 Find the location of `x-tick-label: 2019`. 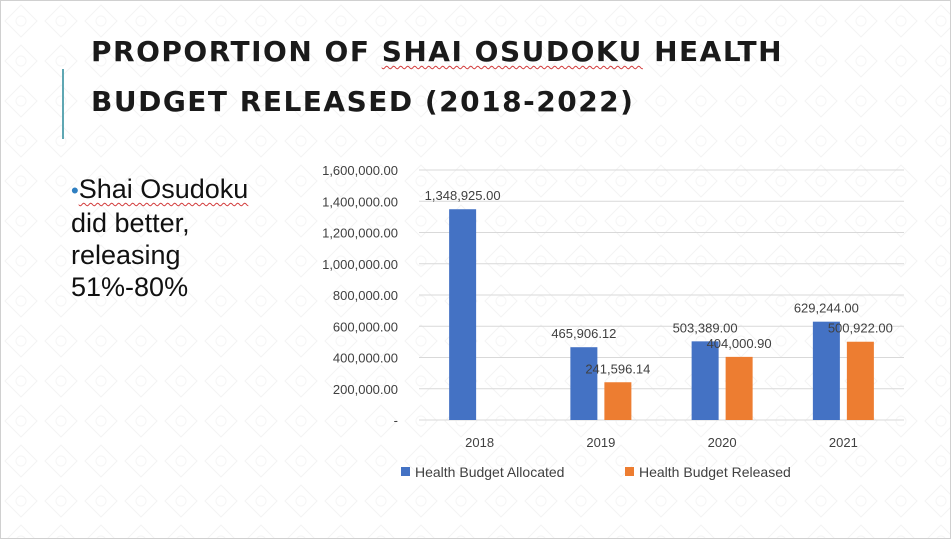

x-tick-label: 2019 is located at coordinates (600, 442).